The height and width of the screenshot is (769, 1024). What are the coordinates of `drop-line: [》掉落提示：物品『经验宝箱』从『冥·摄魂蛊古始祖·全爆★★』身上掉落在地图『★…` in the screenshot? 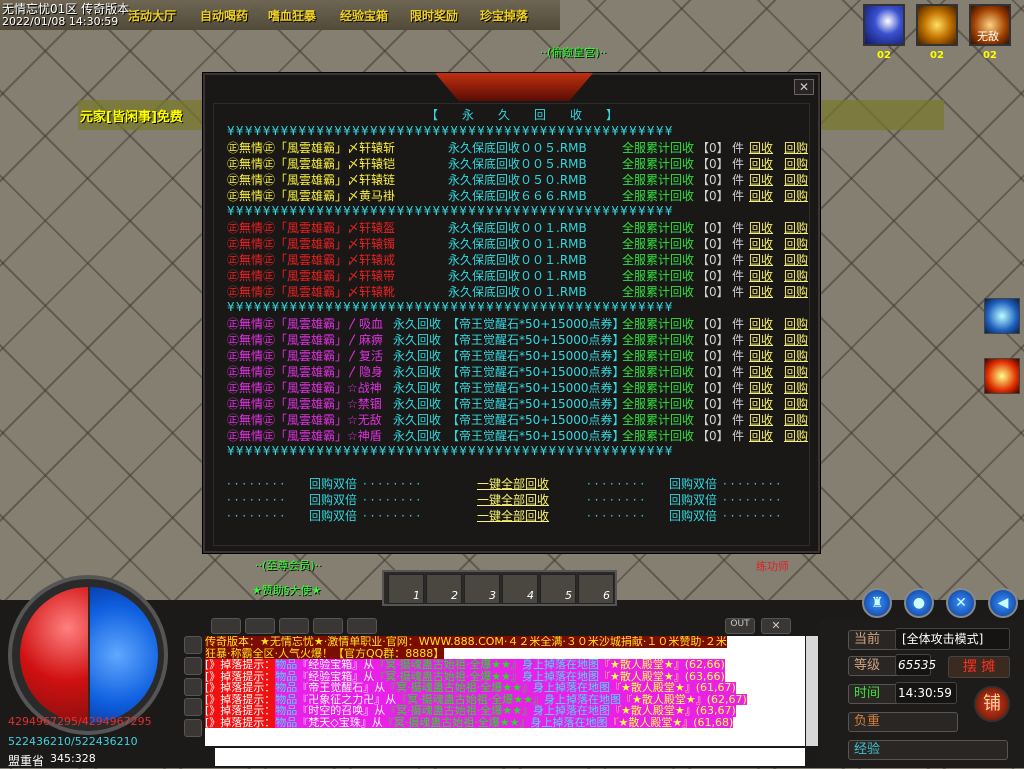 It's located at (505, 676).